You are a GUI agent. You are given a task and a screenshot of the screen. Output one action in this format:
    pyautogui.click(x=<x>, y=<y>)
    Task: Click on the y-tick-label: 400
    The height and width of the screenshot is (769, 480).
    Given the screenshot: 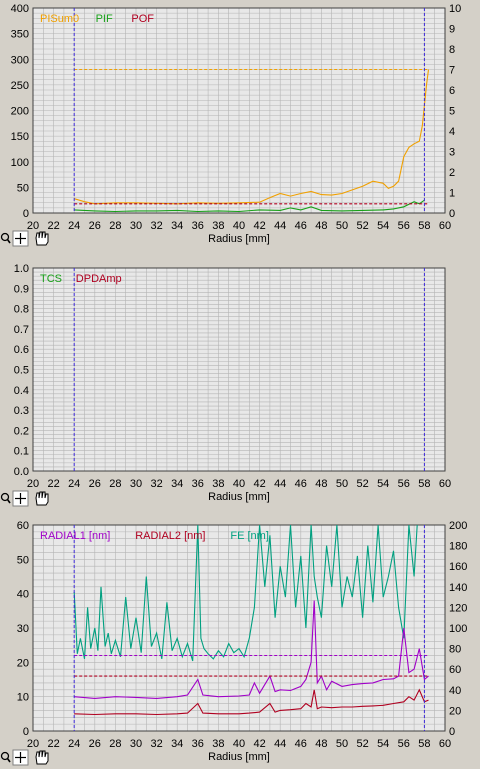 What is the action you would take?
    pyautogui.click(x=20, y=9)
    